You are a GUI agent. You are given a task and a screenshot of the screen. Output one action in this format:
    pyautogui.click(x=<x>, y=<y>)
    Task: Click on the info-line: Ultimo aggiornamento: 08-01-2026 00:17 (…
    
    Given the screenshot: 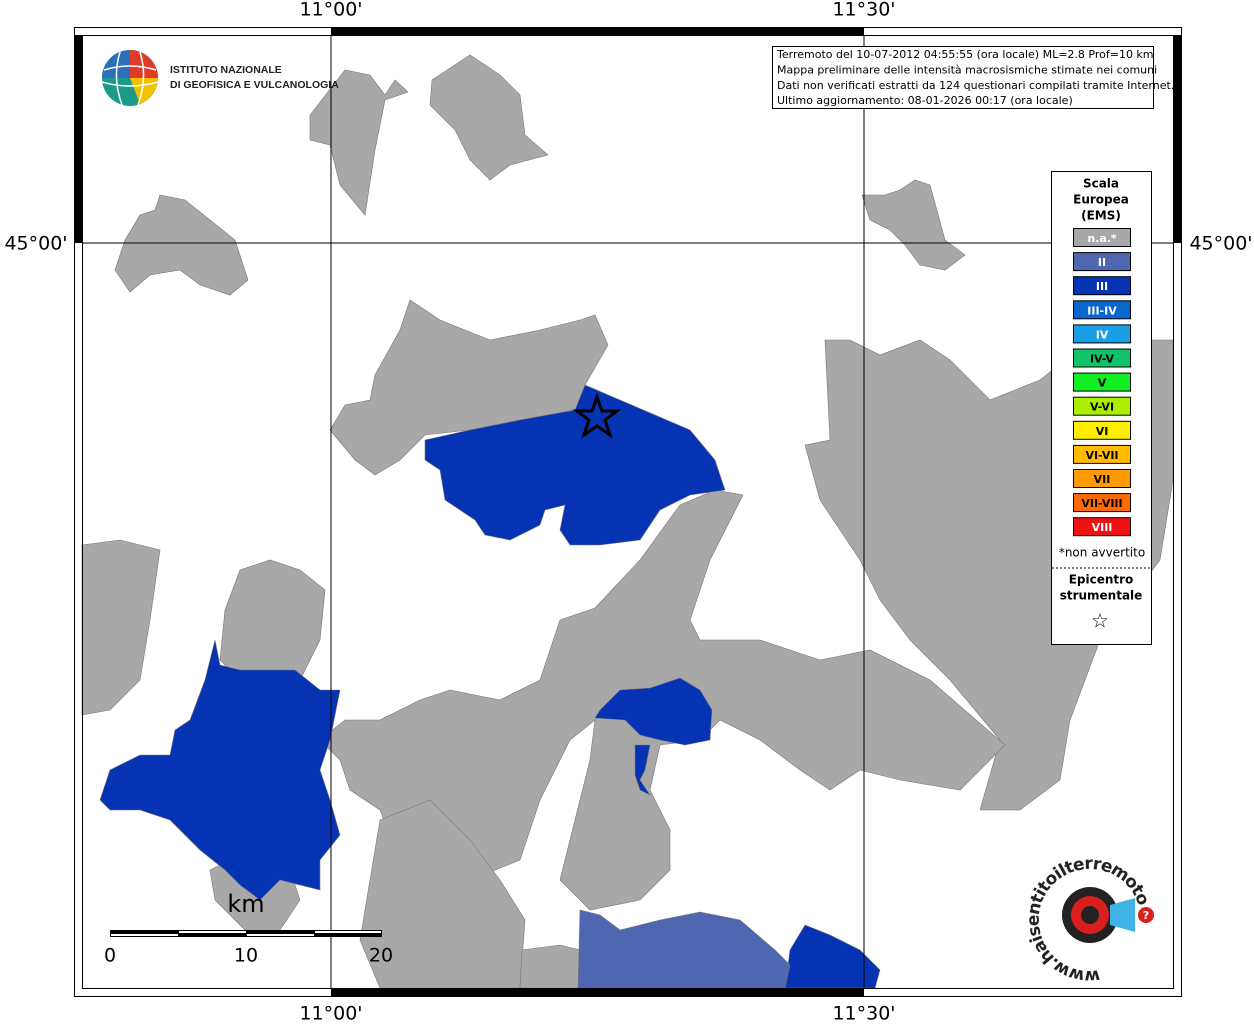 What is the action you would take?
    pyautogui.click(x=925, y=100)
    